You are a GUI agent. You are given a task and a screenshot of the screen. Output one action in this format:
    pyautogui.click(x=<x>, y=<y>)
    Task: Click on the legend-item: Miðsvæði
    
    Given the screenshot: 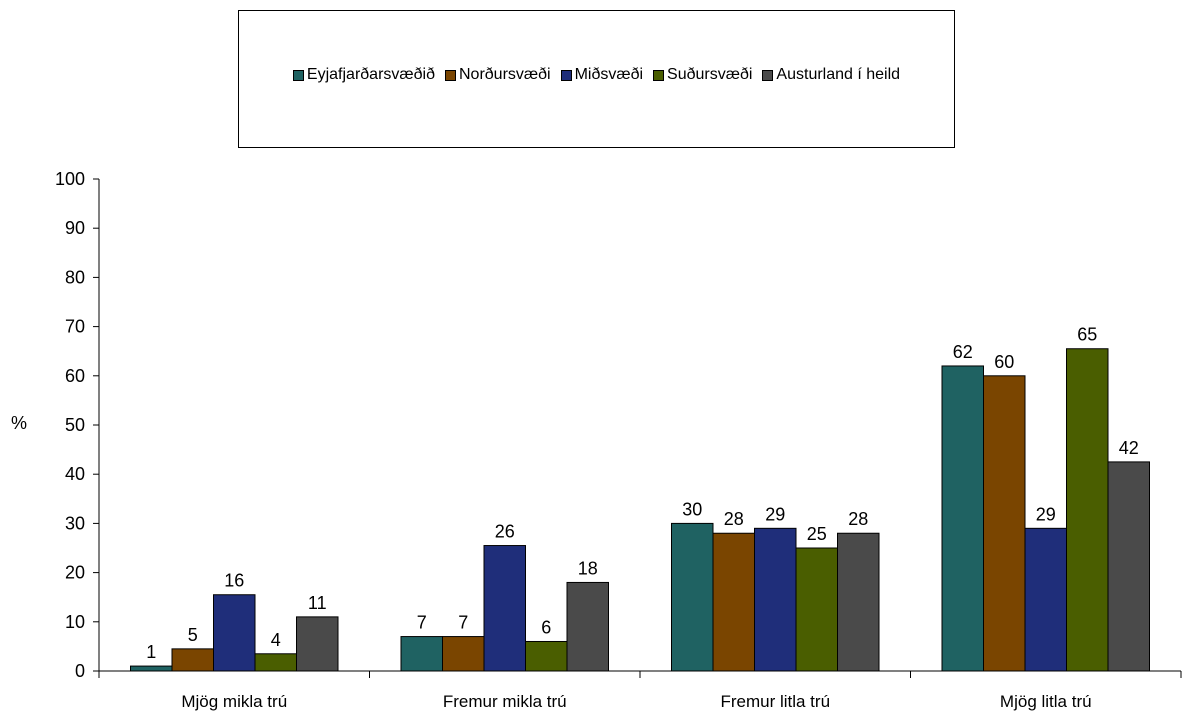 What is the action you would take?
    pyautogui.click(x=602, y=75)
    